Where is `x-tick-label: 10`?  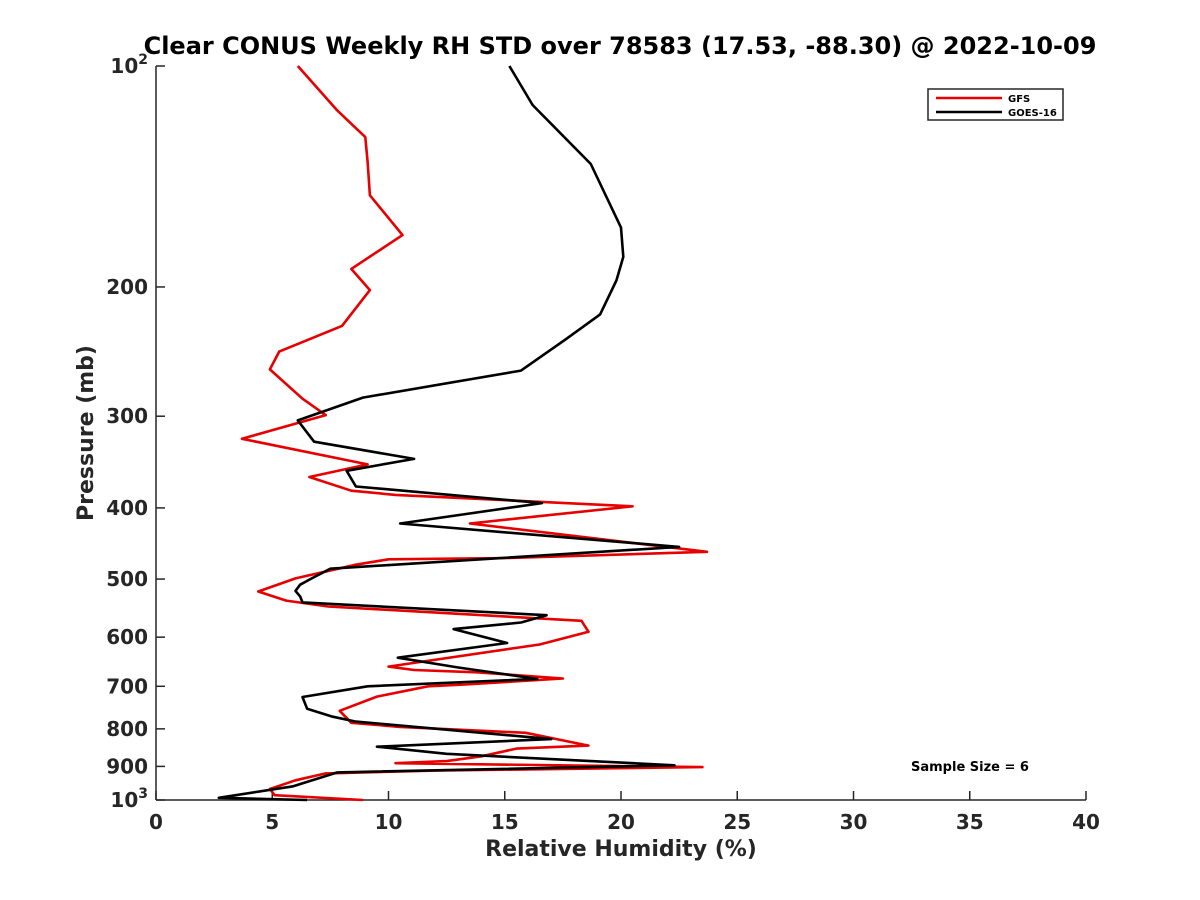 x-tick-label: 10 is located at coordinates (389, 822).